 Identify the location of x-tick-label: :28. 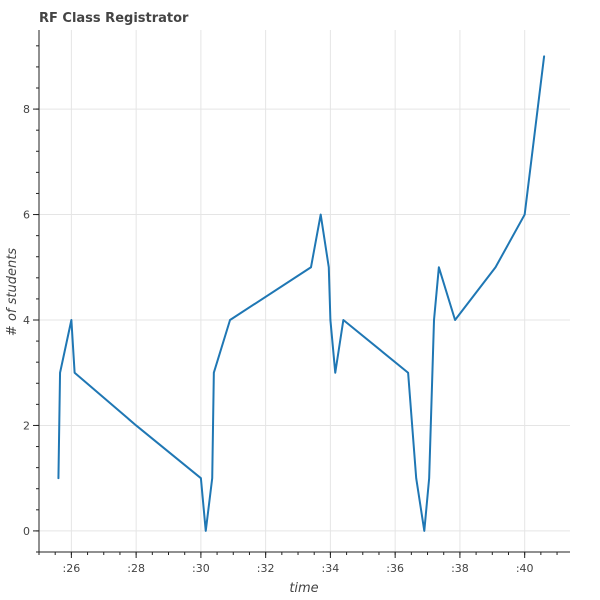
(136, 568).